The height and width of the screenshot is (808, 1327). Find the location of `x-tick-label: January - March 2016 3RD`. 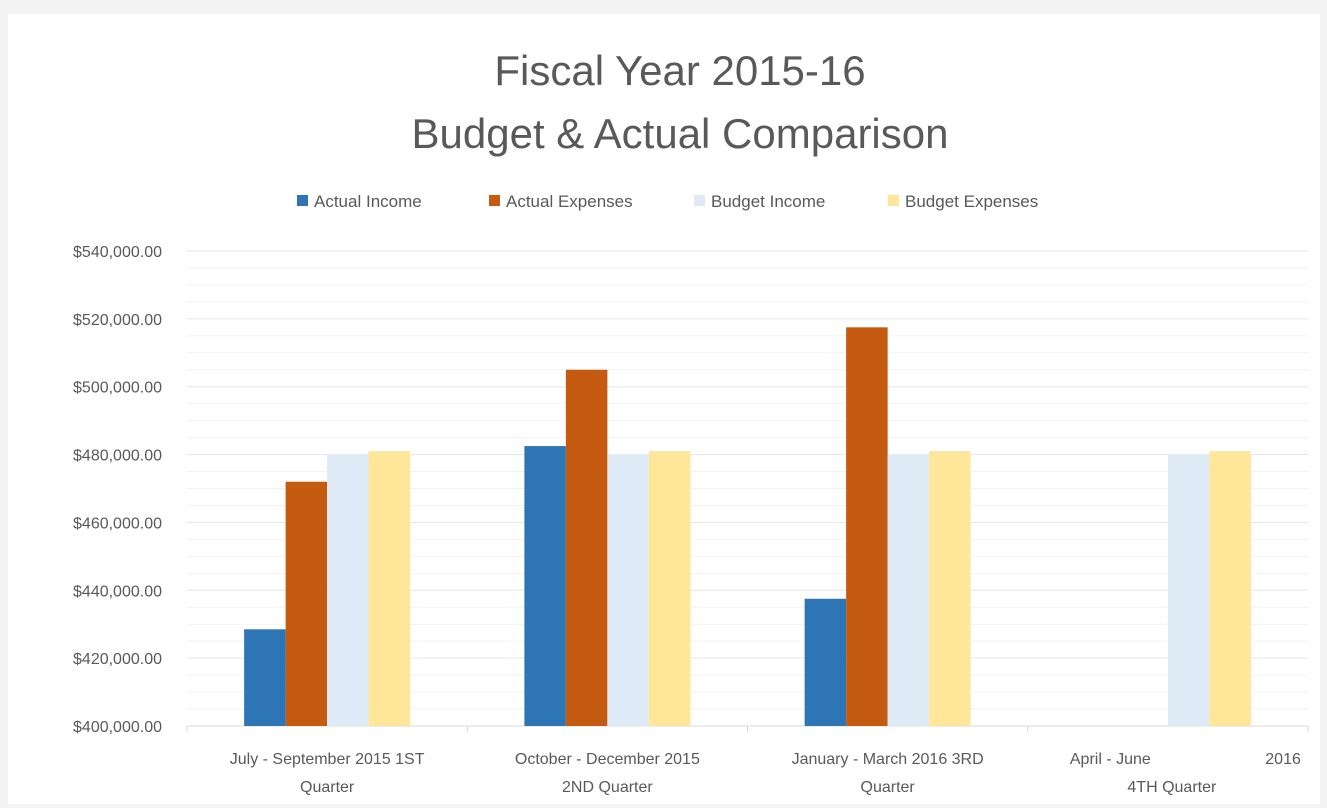

x-tick-label: January - March 2016 3RD is located at coordinates (888, 759).